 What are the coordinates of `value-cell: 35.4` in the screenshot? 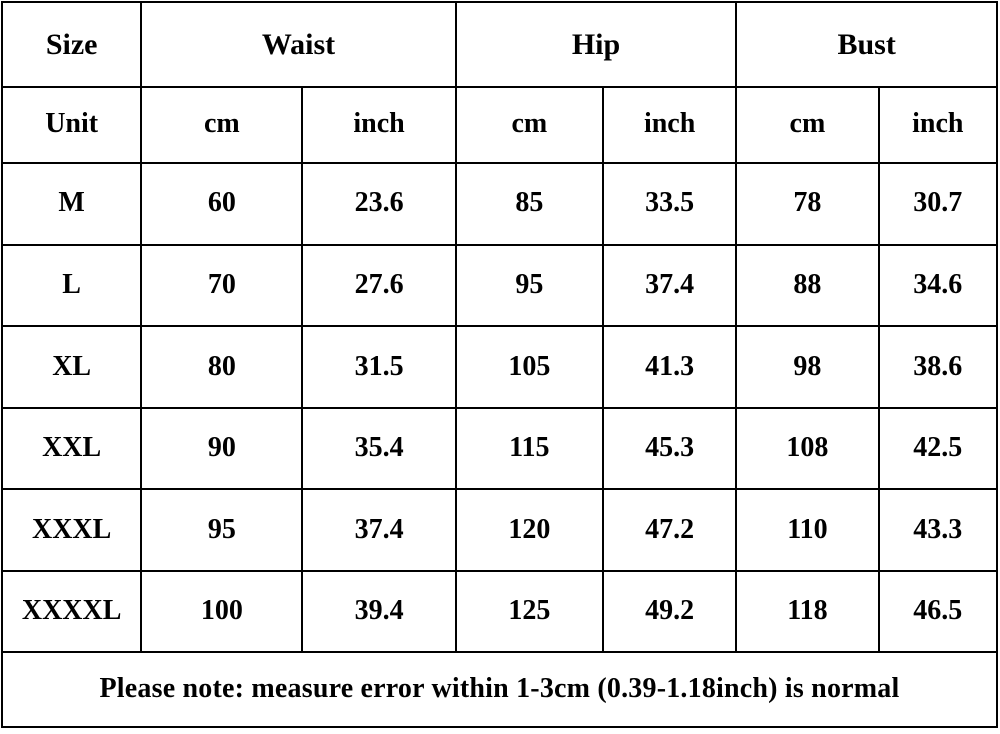 It's located at (379, 448).